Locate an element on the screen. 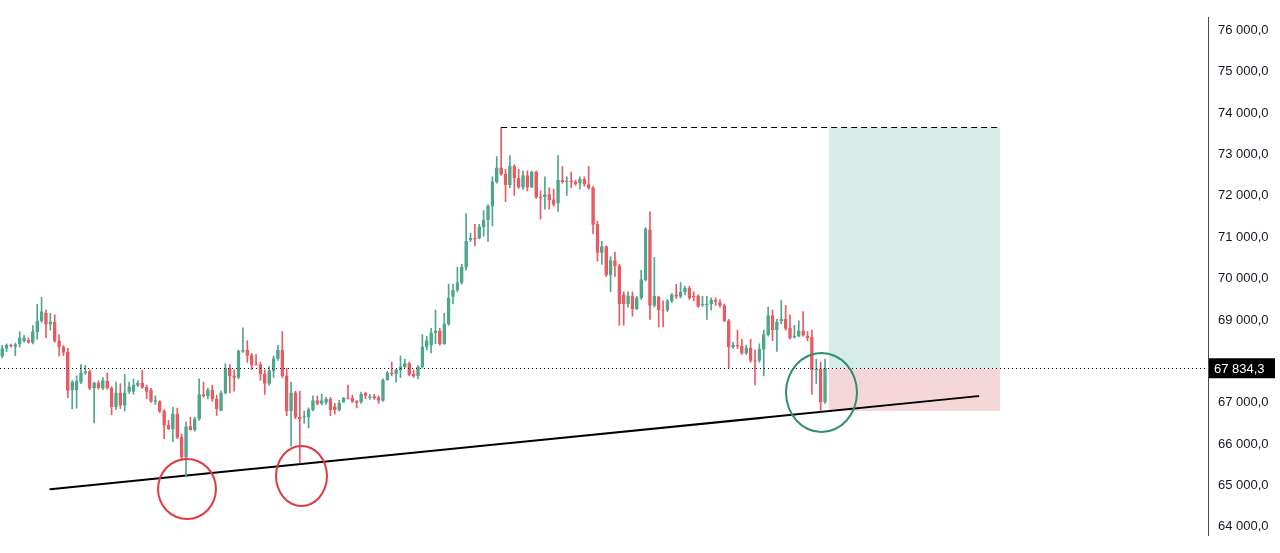  y-tick-label: 70 000,0 is located at coordinates (1243, 278).